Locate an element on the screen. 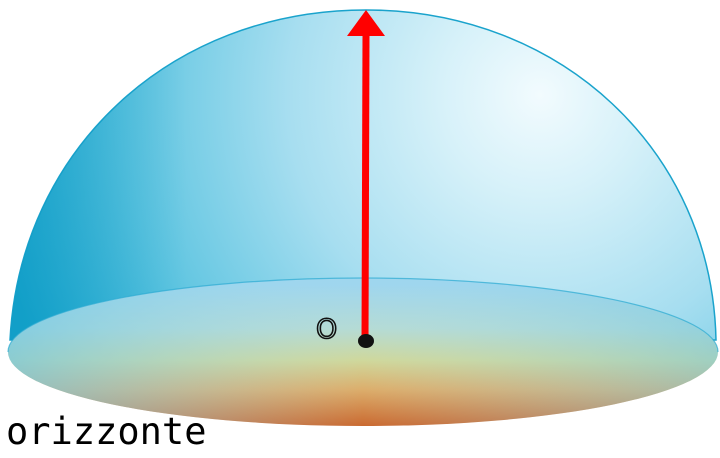 The image size is (720, 458). observer-label-o: O is located at coordinates (326, 329).